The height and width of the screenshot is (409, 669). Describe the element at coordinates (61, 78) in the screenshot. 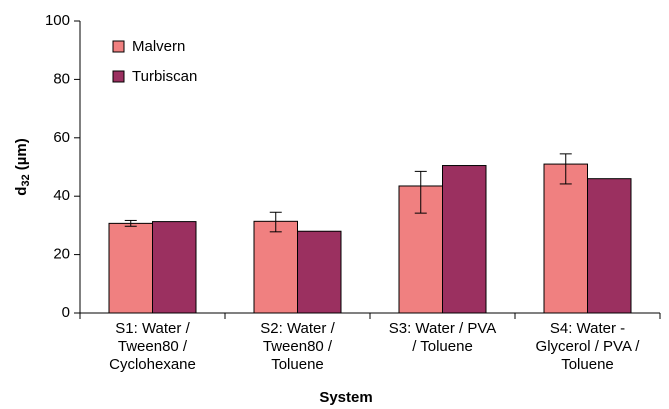

I see `y-tick-label: 80` at that location.